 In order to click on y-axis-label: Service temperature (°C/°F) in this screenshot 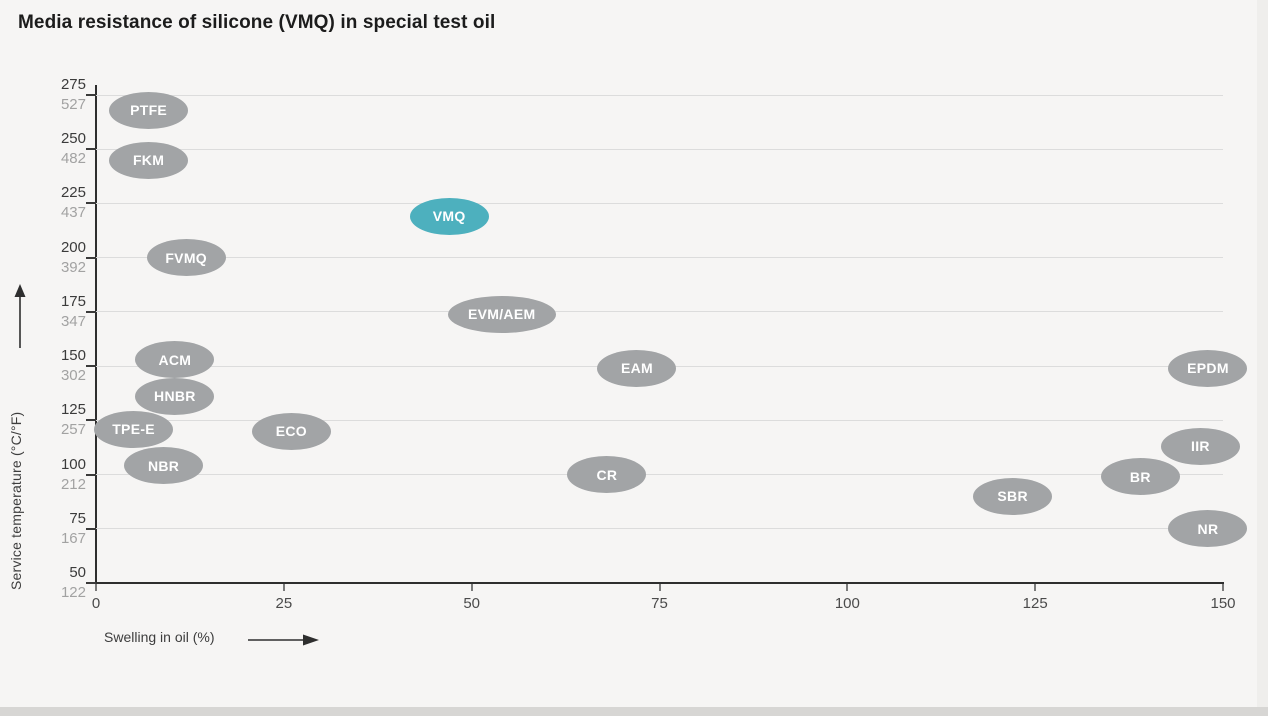, I will do `click(16, 500)`.